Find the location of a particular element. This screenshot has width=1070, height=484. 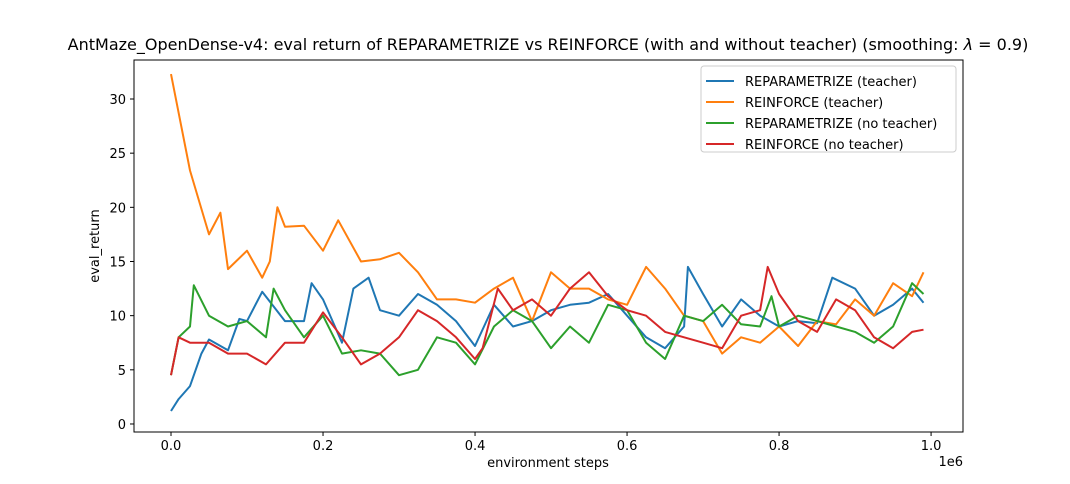

legend-entry: REINFORCE (no teacher) is located at coordinates (824, 145).